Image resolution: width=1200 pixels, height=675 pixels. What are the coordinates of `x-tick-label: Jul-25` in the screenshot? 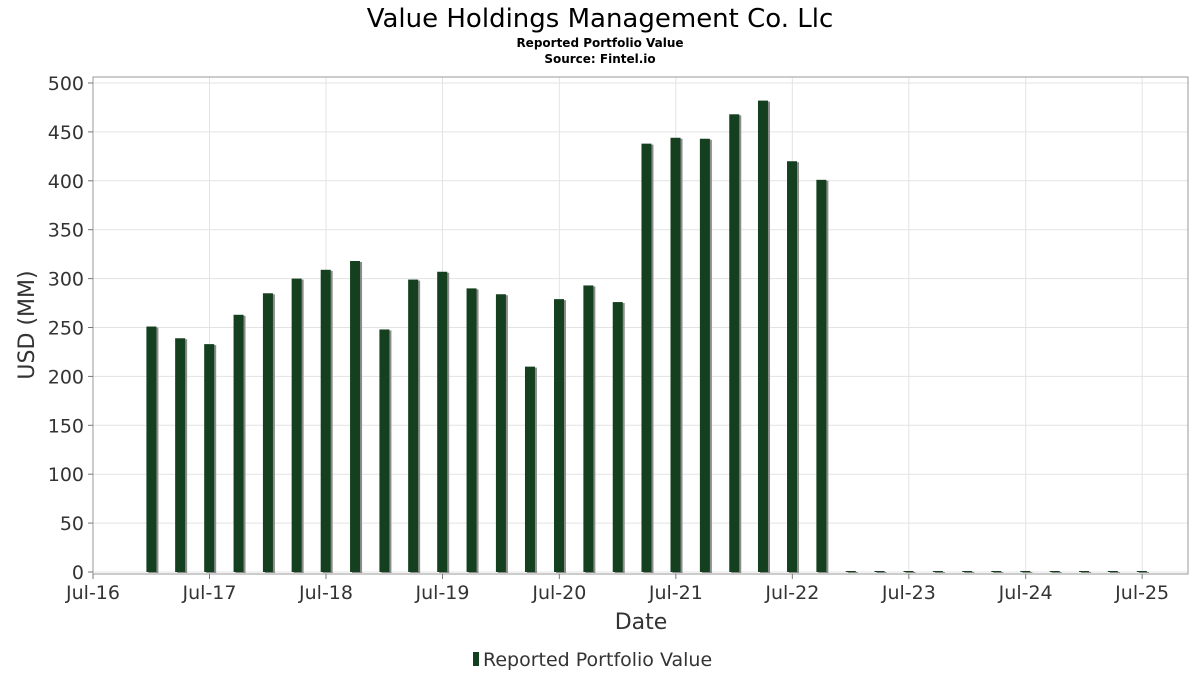 It's located at (1141, 593).